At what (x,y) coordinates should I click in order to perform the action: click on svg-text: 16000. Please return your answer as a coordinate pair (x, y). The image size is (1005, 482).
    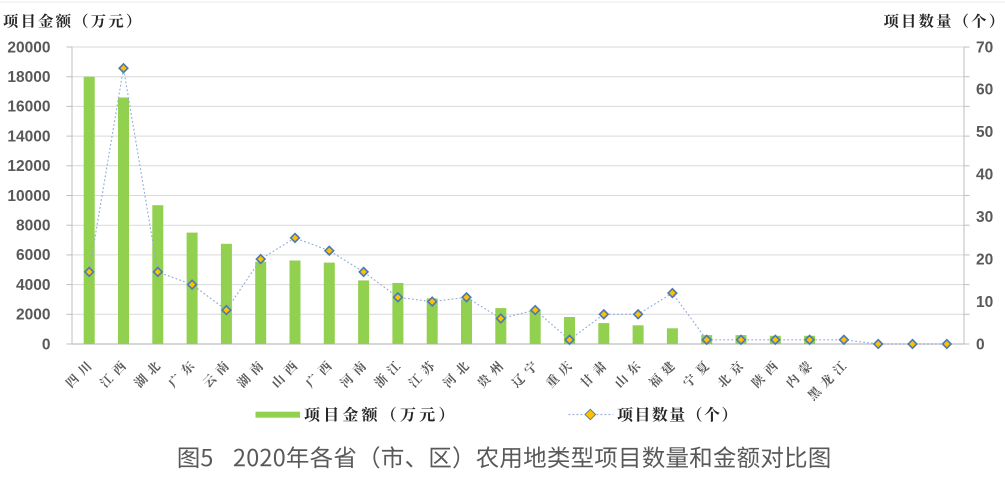
    Looking at the image, I should click on (28, 107).